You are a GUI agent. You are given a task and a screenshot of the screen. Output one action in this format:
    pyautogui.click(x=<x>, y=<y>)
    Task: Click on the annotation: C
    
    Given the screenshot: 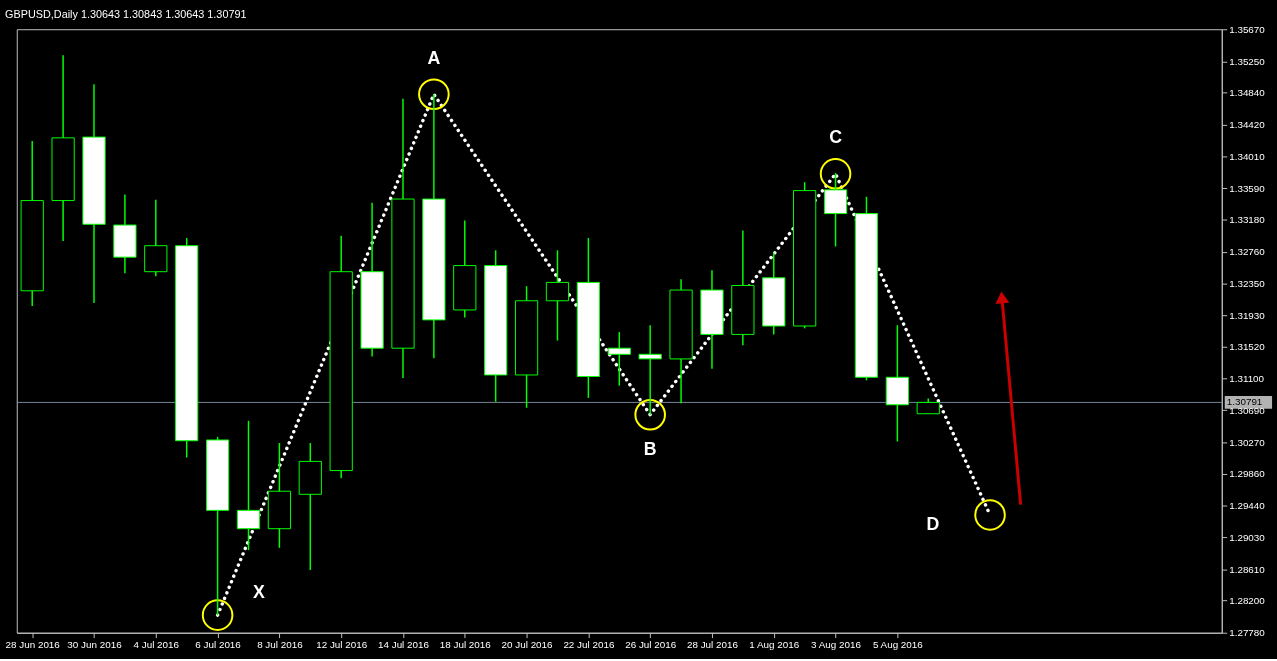 What is the action you would take?
    pyautogui.click(x=836, y=137)
    